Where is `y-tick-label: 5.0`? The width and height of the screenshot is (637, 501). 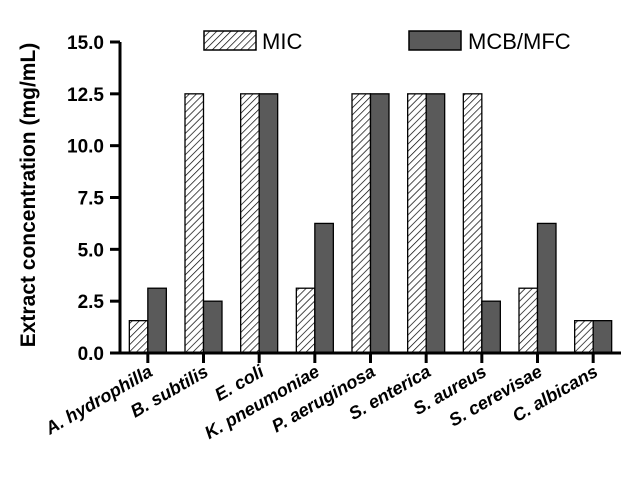
y-tick-label: 5.0 is located at coordinates (91, 250).